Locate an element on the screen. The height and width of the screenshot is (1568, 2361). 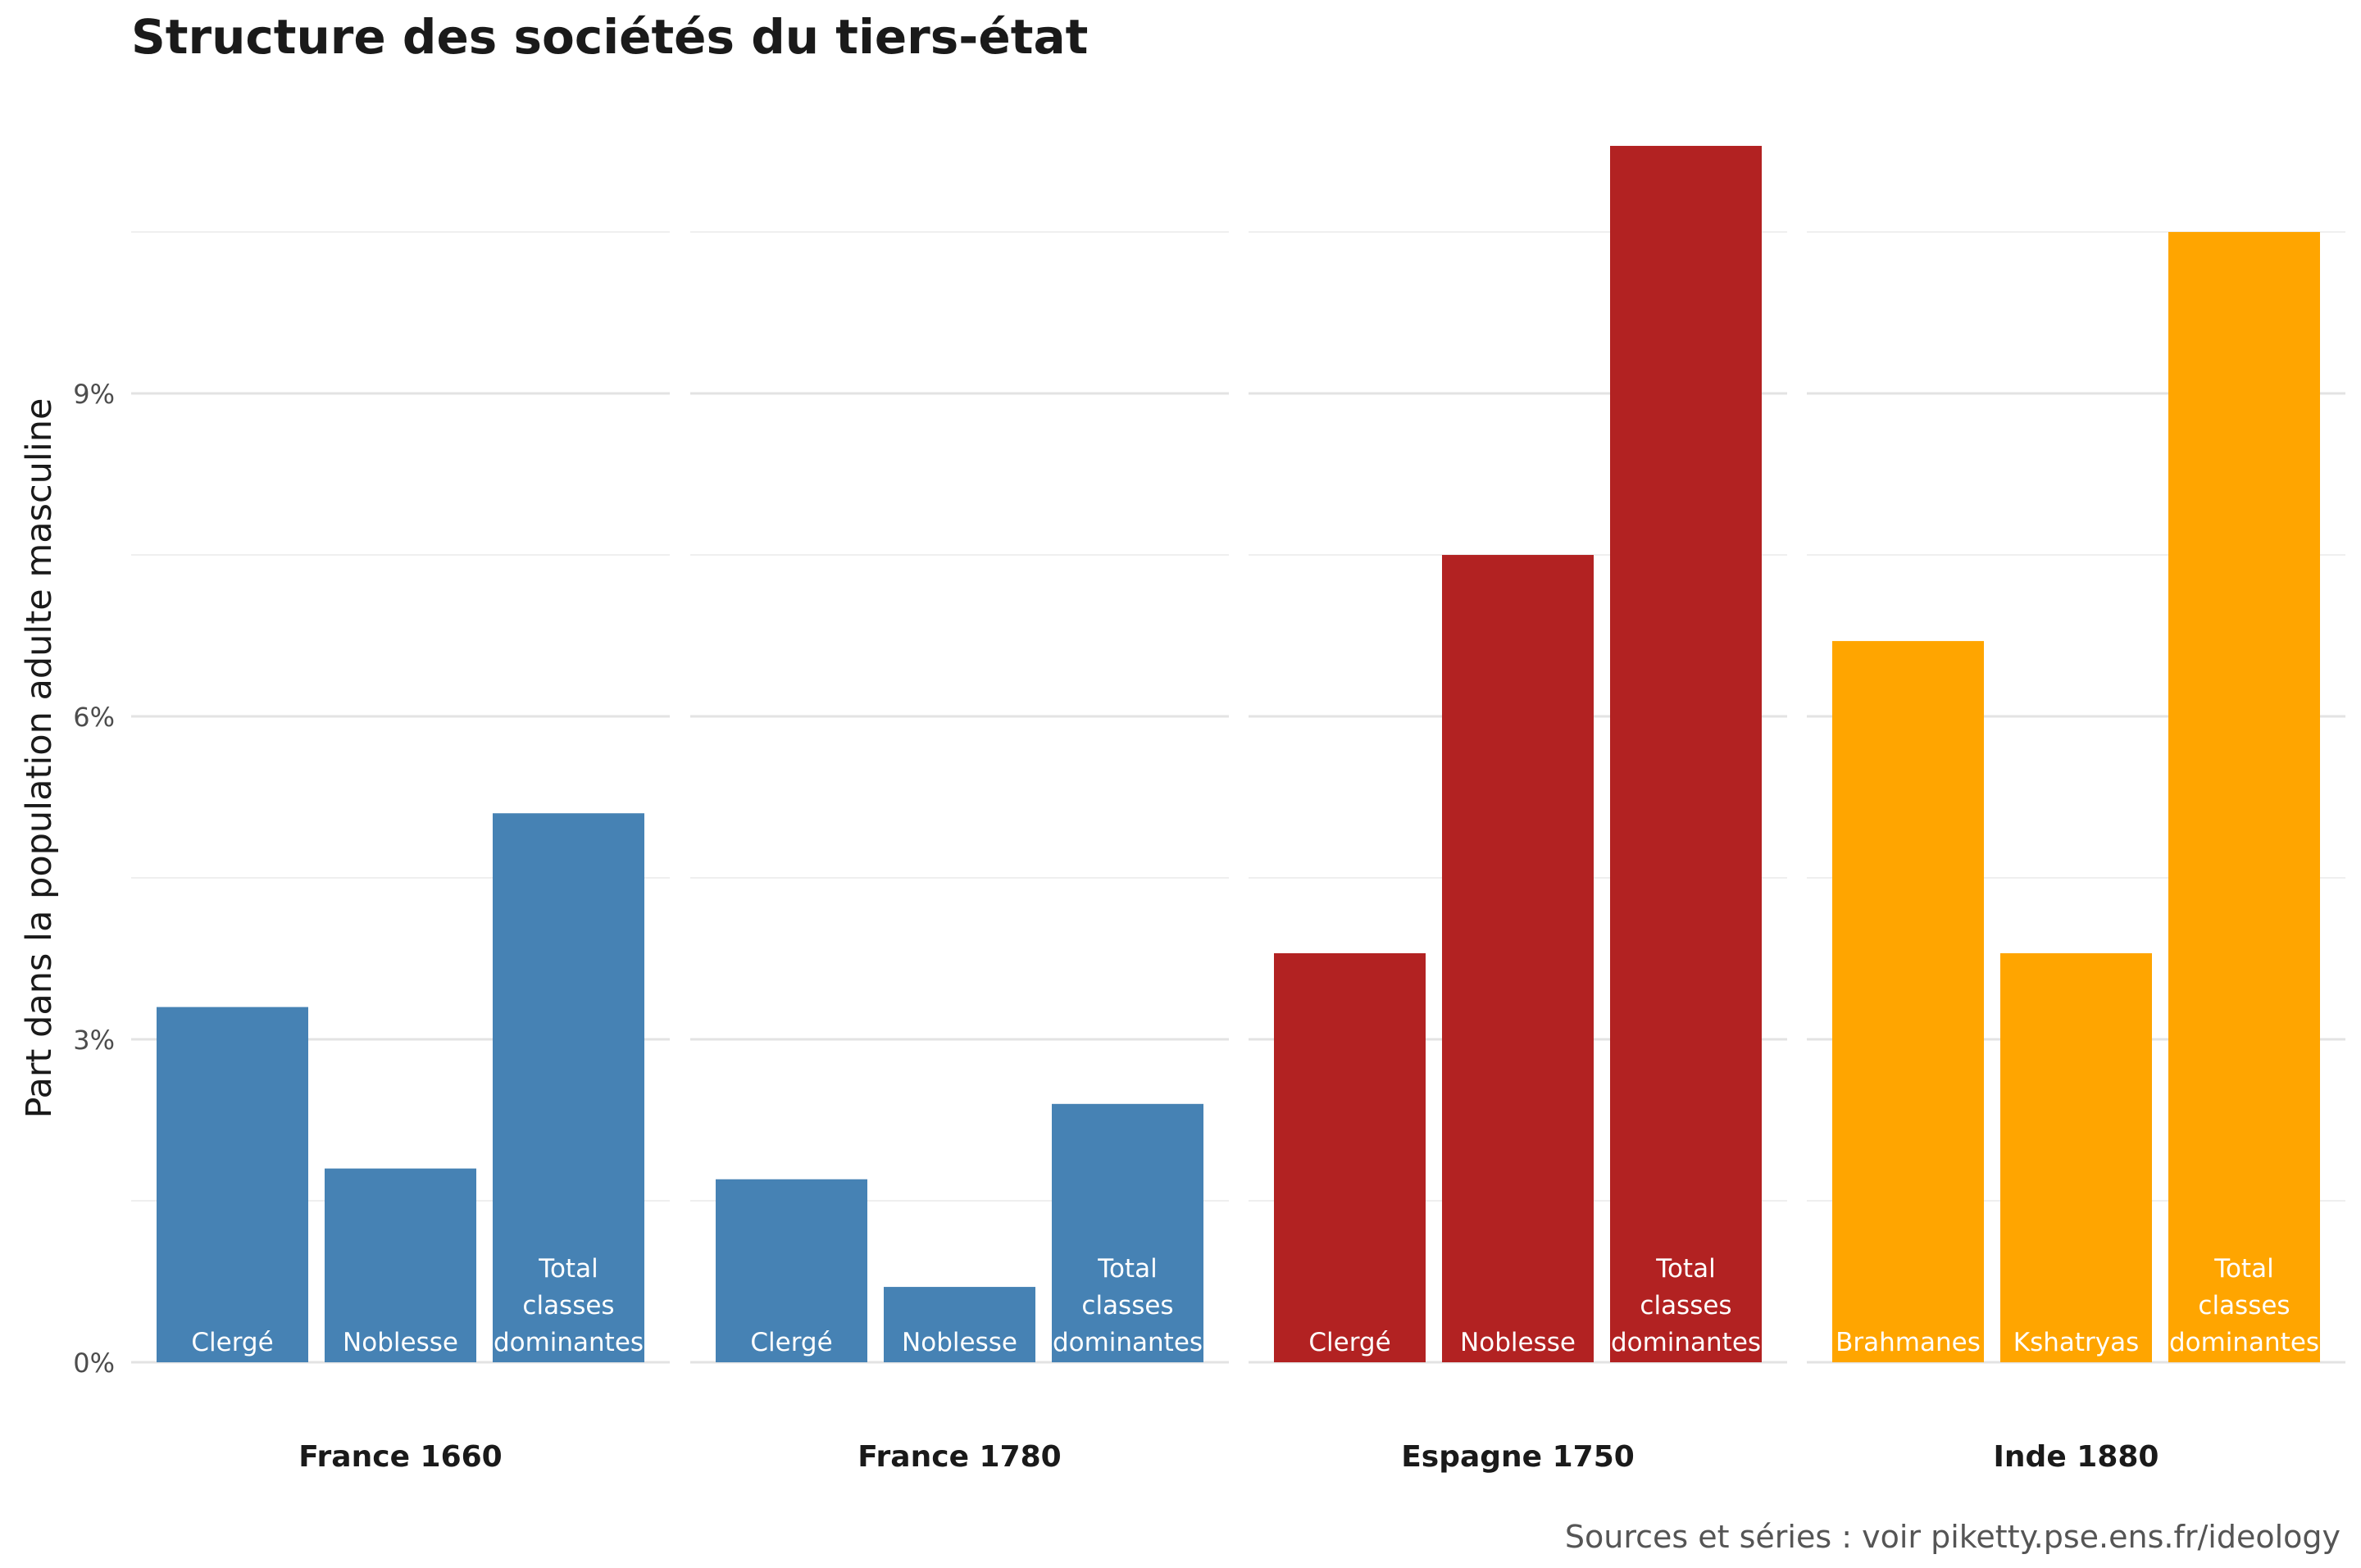
panel-label: France 1780 is located at coordinates (960, 1457).